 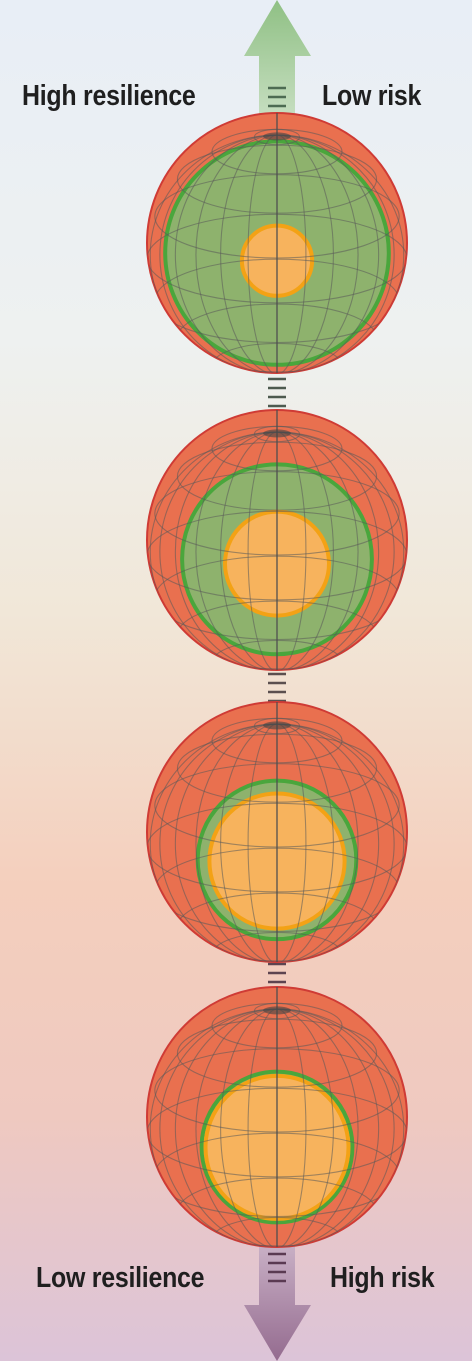 What do you see at coordinates (277, 60) in the screenshot?
I see `up-arrow` at bounding box center [277, 60].